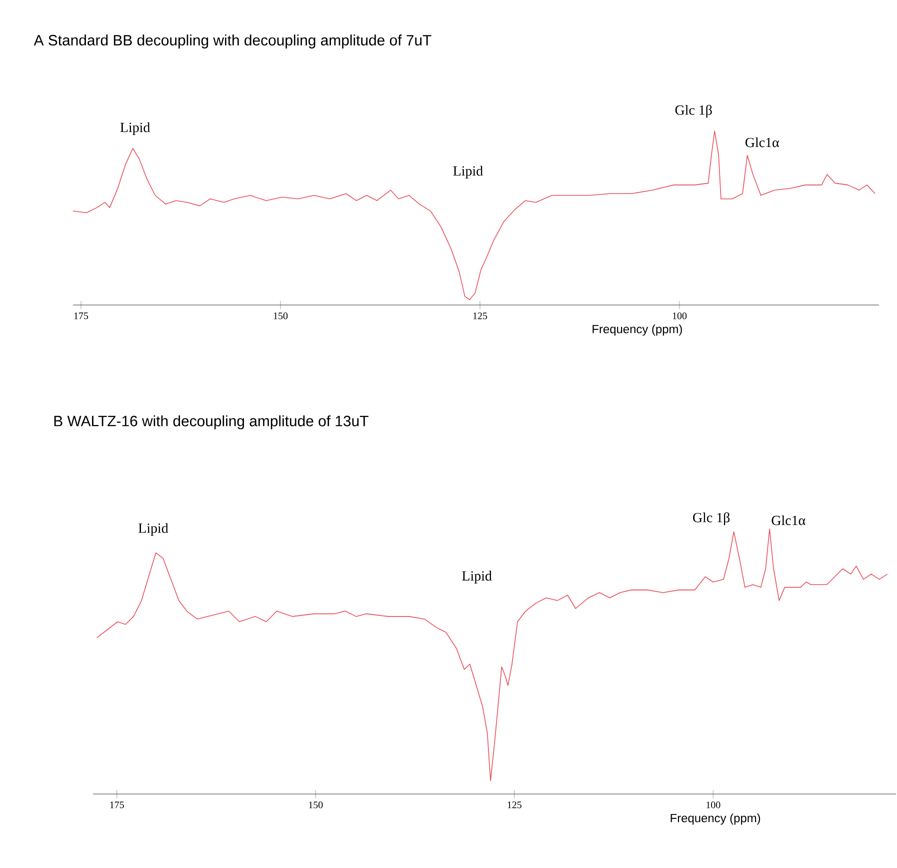 This screenshot has height=868, width=897. What do you see at coordinates (762, 142) in the screenshot?
I see `annotation: Glc1α` at bounding box center [762, 142].